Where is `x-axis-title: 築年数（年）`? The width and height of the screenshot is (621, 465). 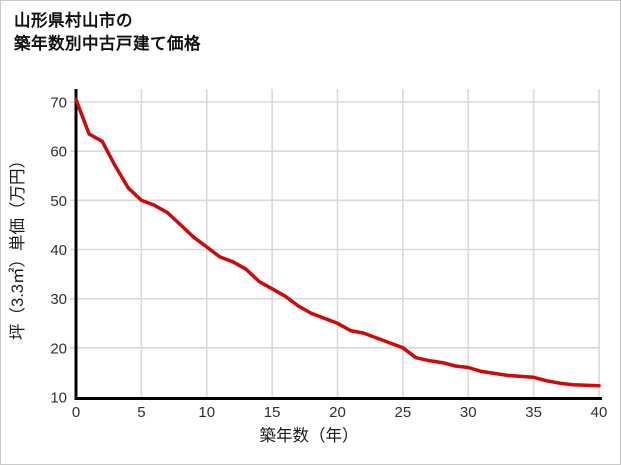 x-axis-title: 築年数（年） is located at coordinates (309, 435).